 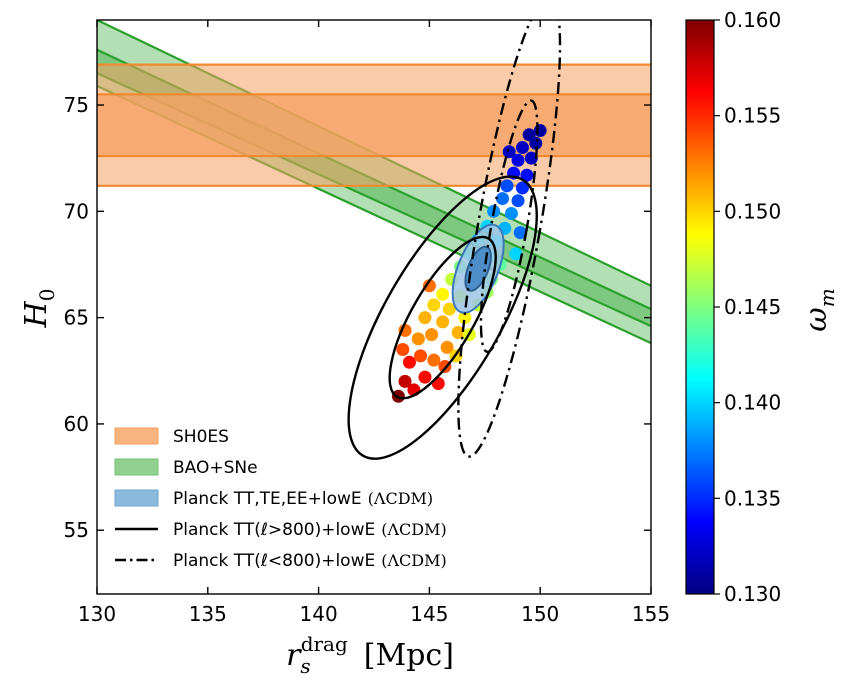 I want to click on colorbar-tick-label: 0.130, so click(x=752, y=594).